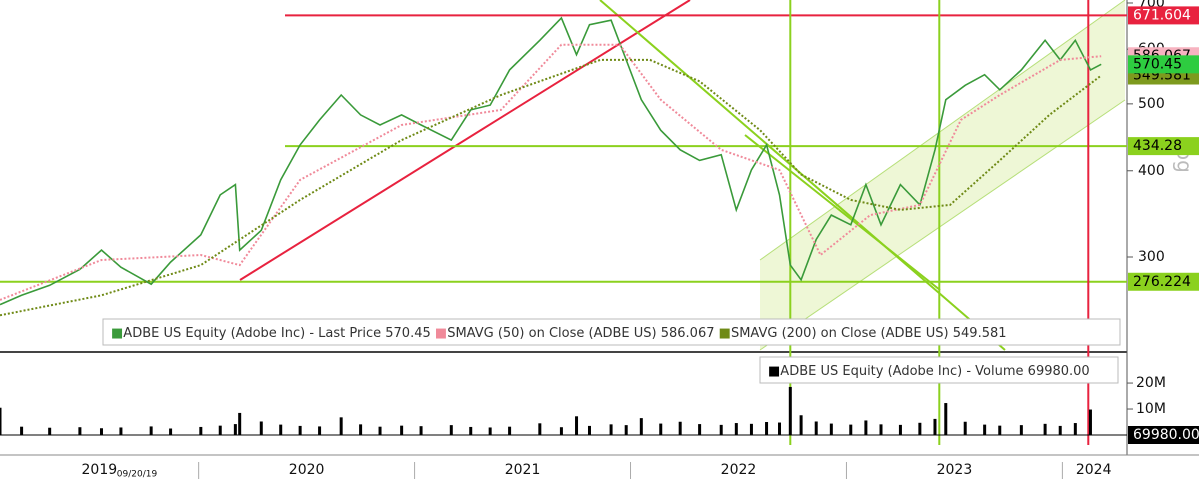 This screenshot has width=1199, height=479. Describe the element at coordinates (739, 470) in the screenshot. I see `x-tick-label: 2022` at that location.